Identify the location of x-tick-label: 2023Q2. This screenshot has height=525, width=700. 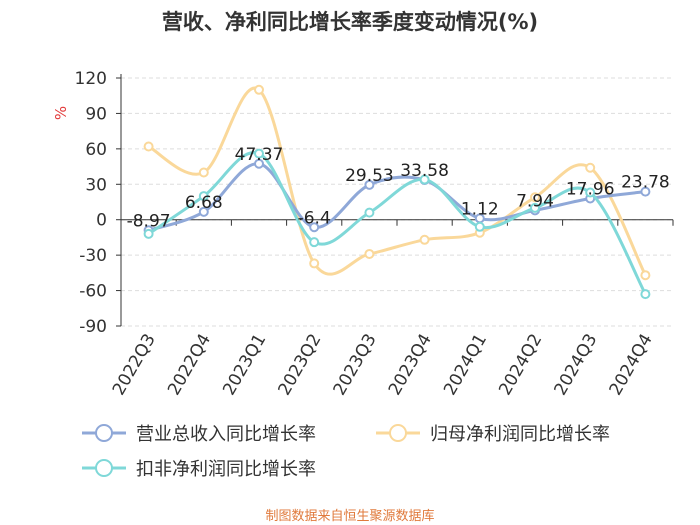
(299, 365).